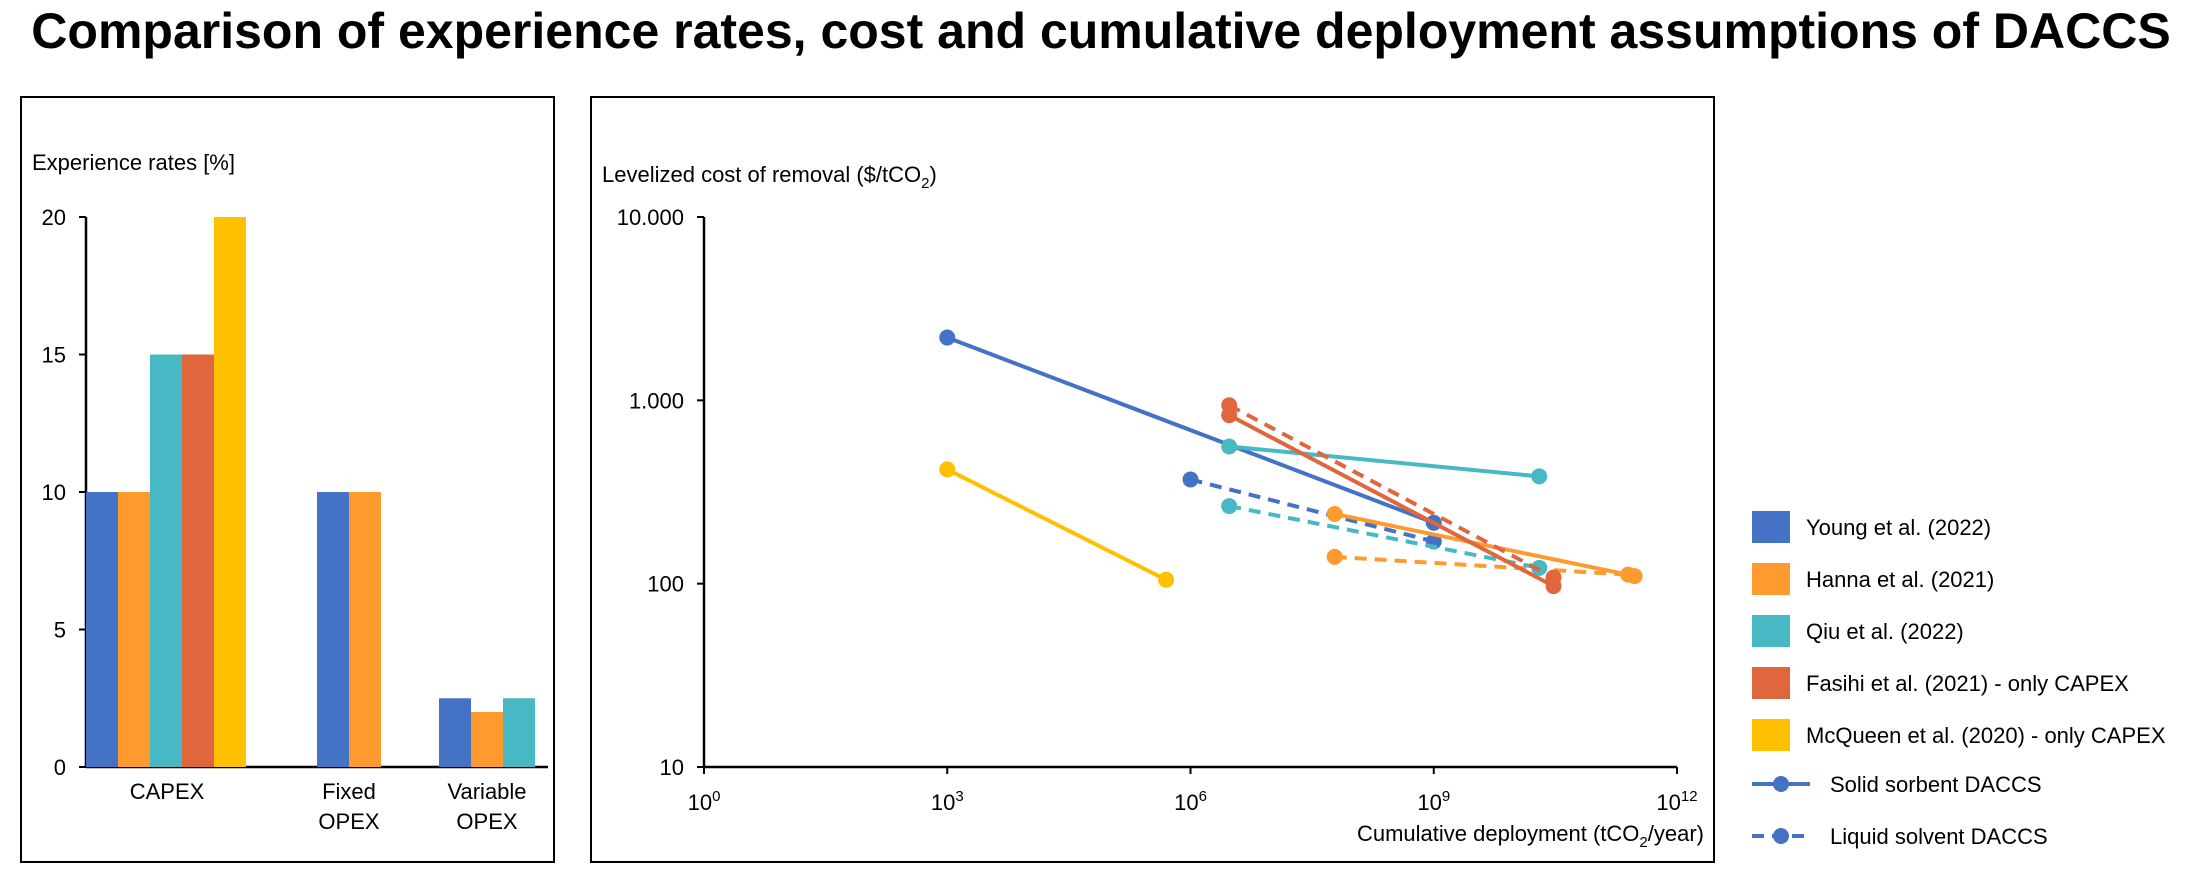 The width and height of the screenshot is (2202, 895). What do you see at coordinates (704, 801) in the screenshot?
I see `x-tick-label: 10⁰` at bounding box center [704, 801].